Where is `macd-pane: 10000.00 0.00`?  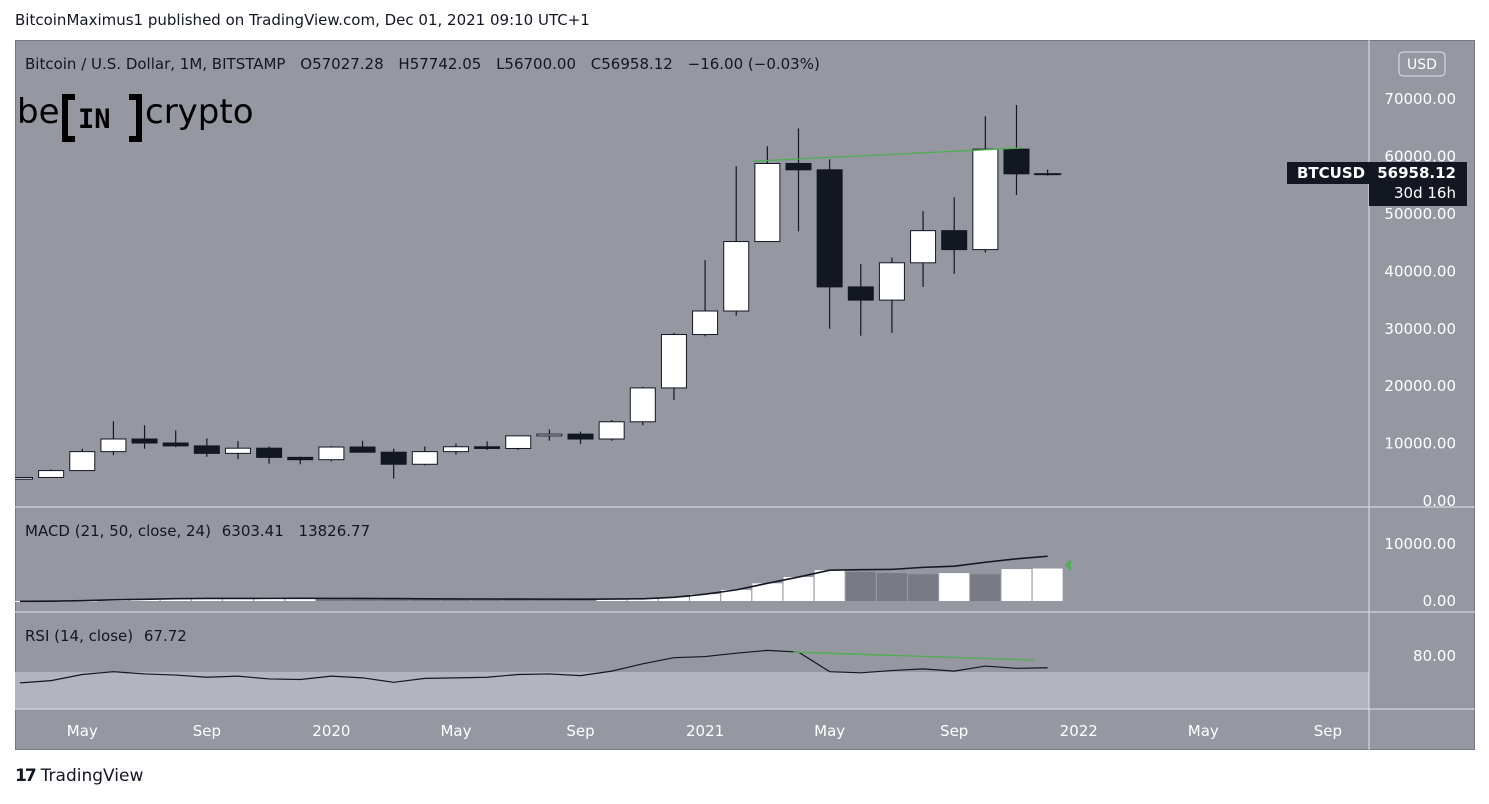 macd-pane: 10000.00 0.00 is located at coordinates (735, 572).